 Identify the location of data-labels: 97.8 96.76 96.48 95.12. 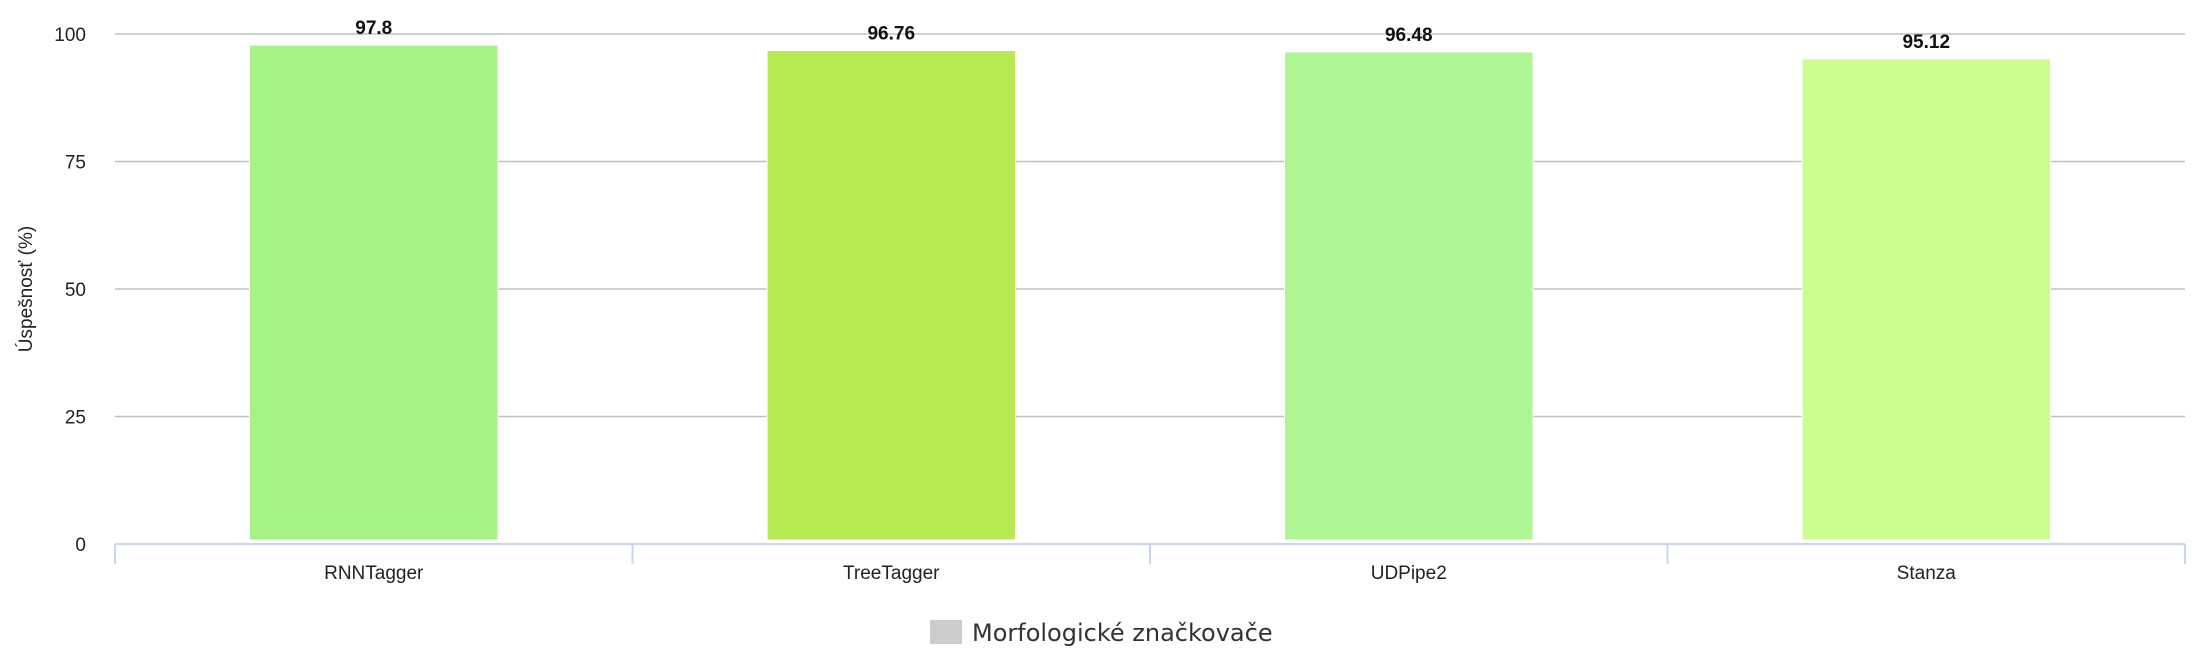
(1152, 35).